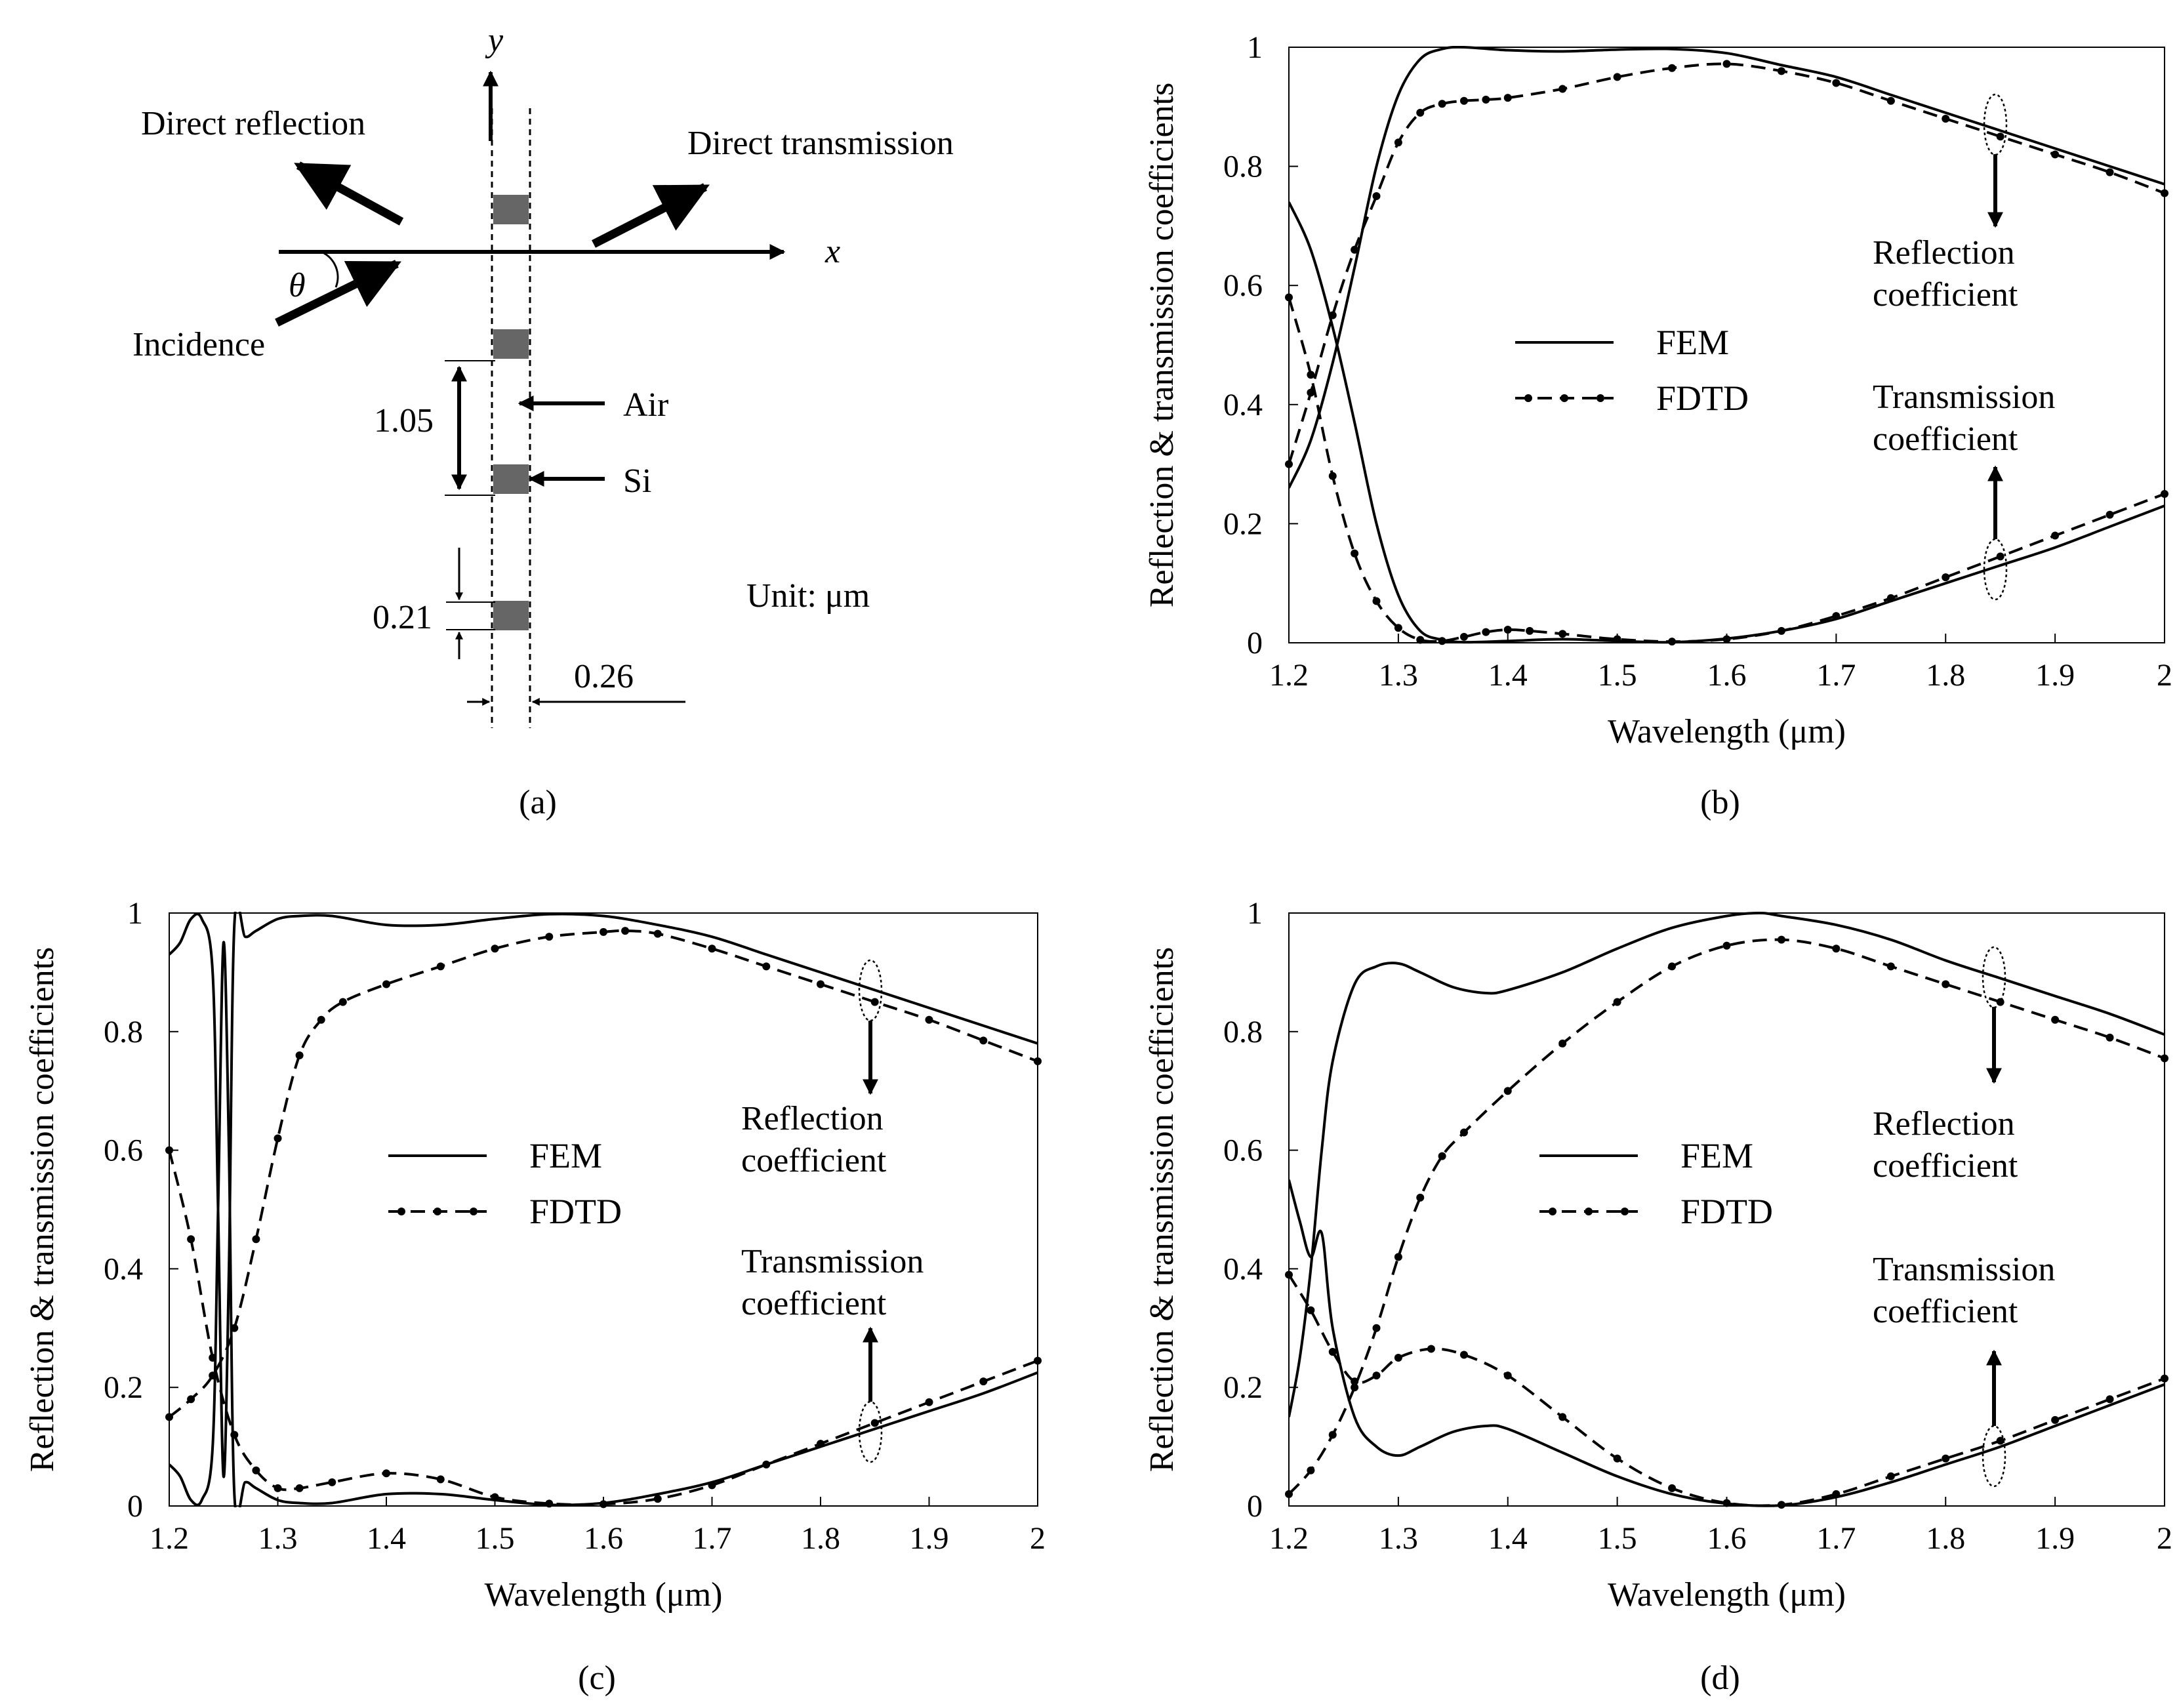 This screenshot has height=1708, width=2177. Describe the element at coordinates (820, 1538) in the screenshot. I see `x-tick-label: 1.8` at that location.